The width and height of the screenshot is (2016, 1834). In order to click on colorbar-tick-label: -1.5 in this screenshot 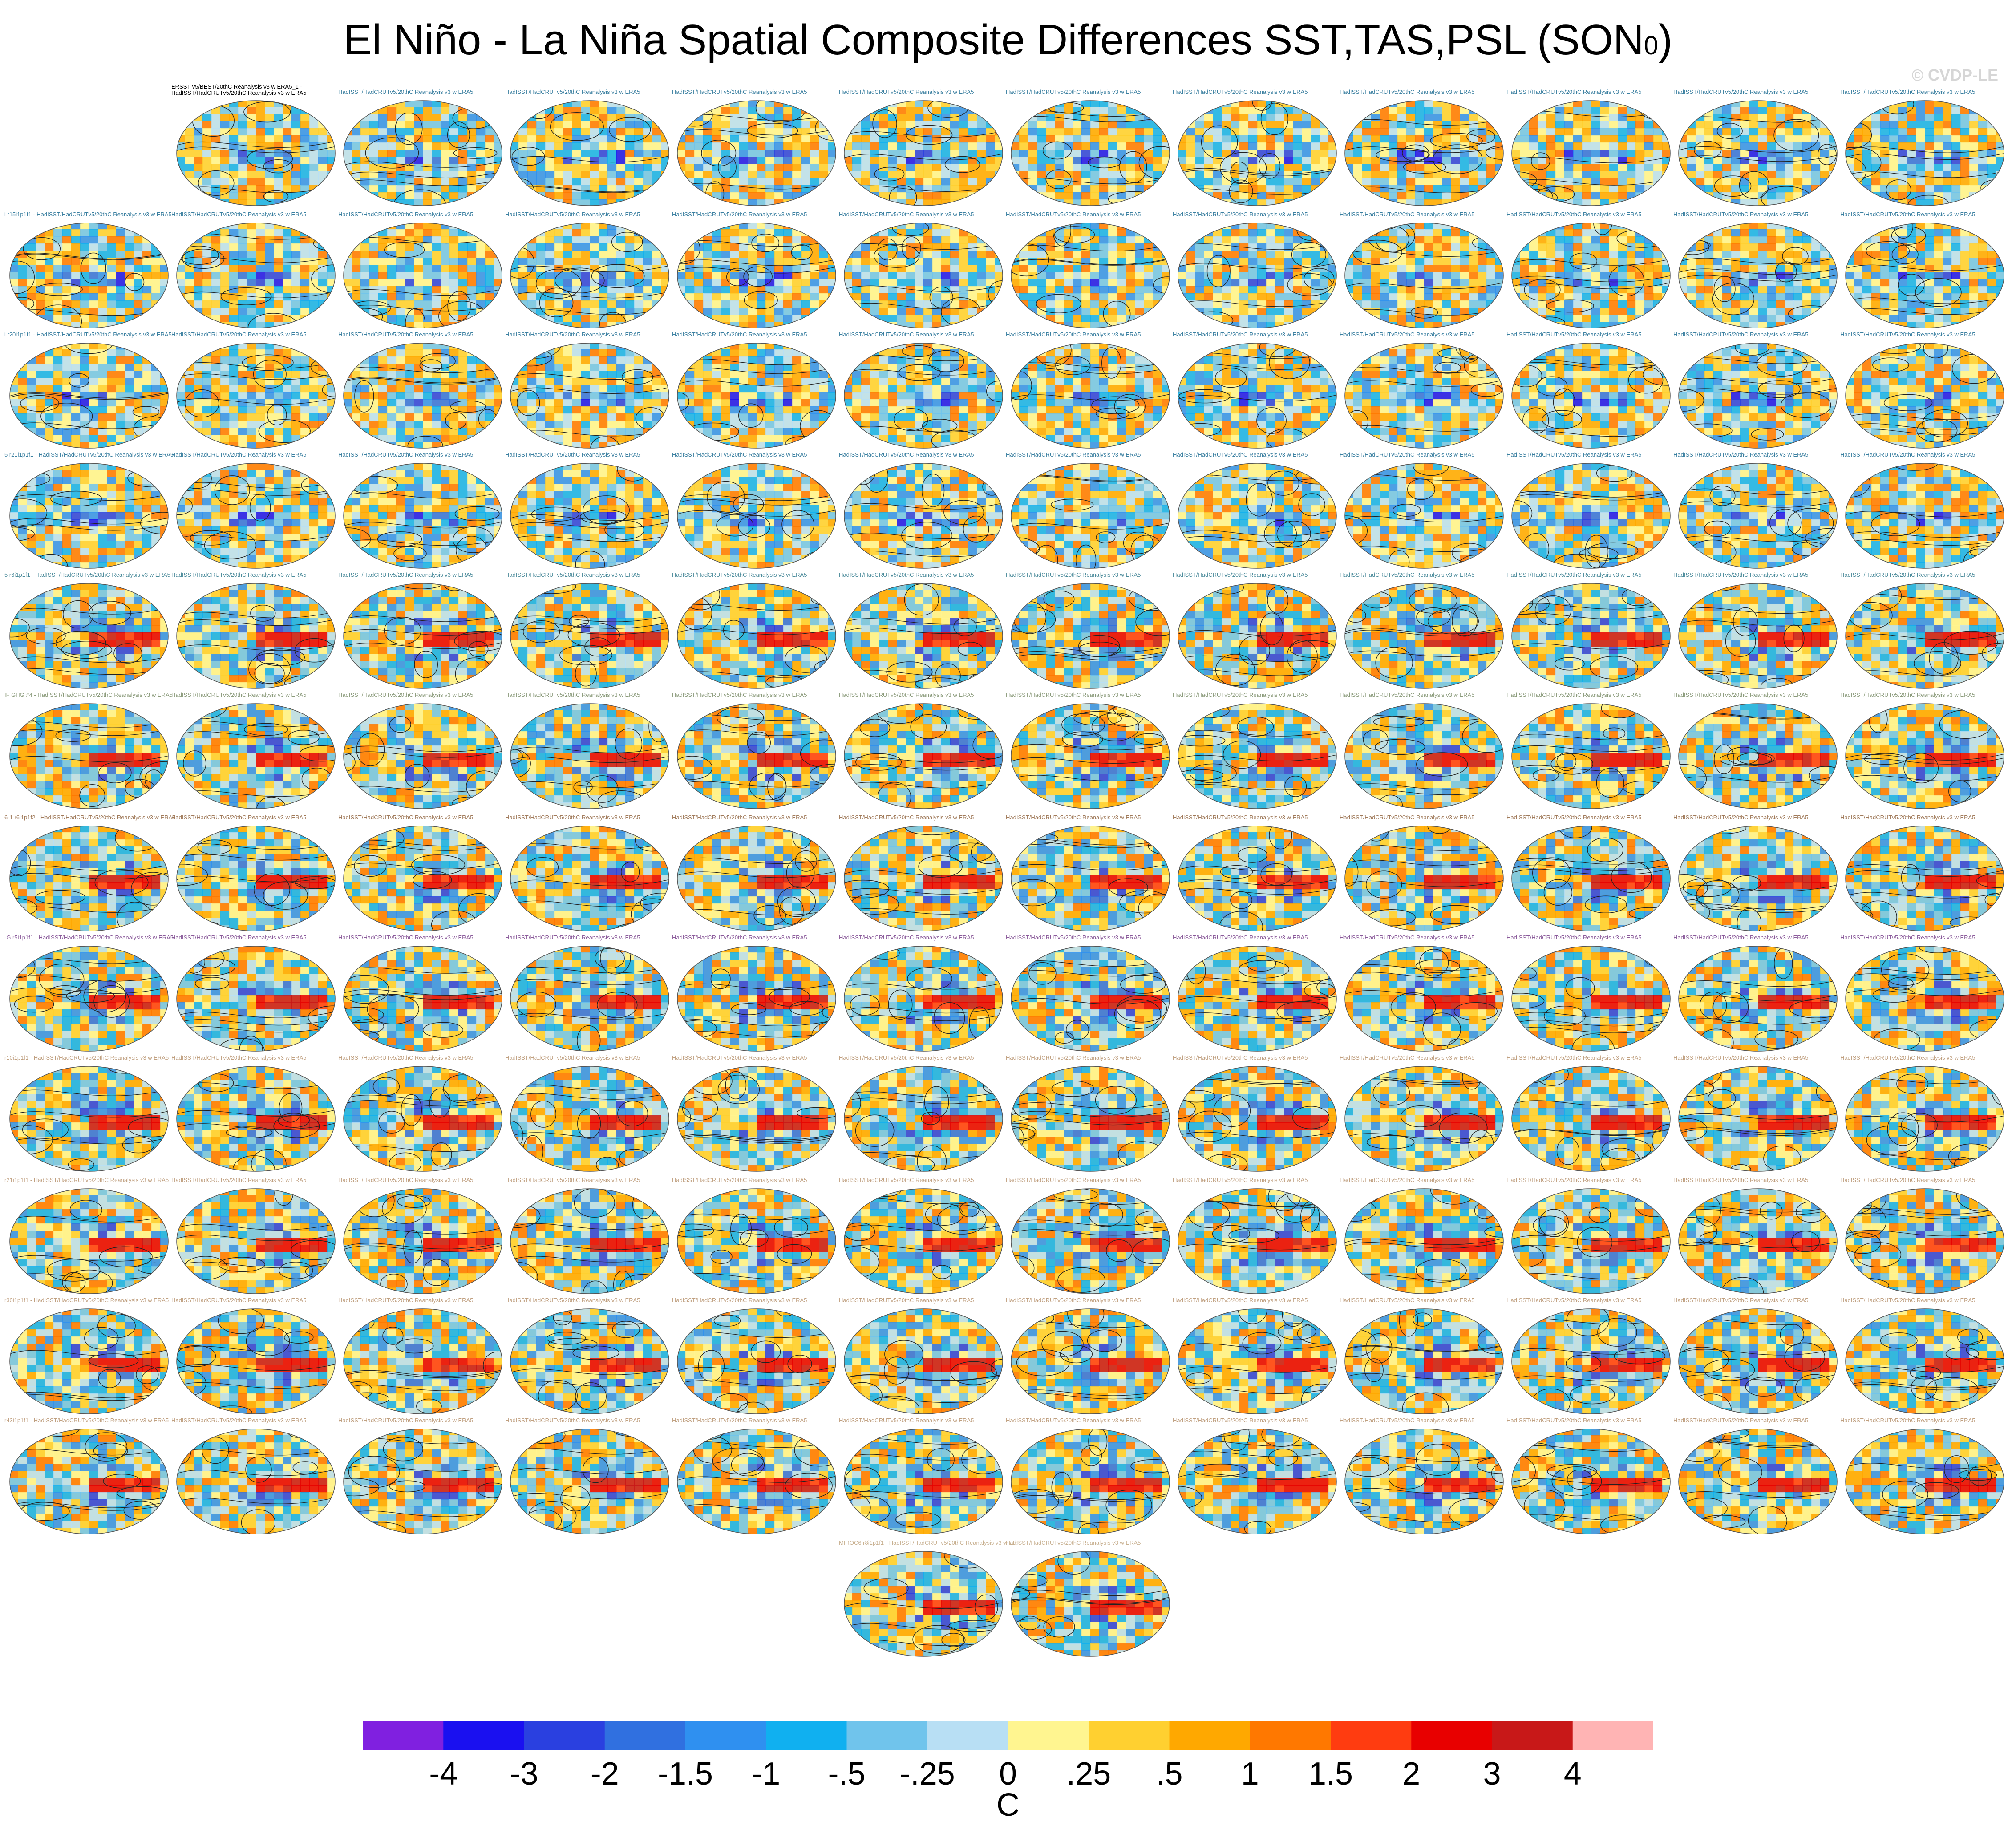, I will do `click(685, 1774)`.